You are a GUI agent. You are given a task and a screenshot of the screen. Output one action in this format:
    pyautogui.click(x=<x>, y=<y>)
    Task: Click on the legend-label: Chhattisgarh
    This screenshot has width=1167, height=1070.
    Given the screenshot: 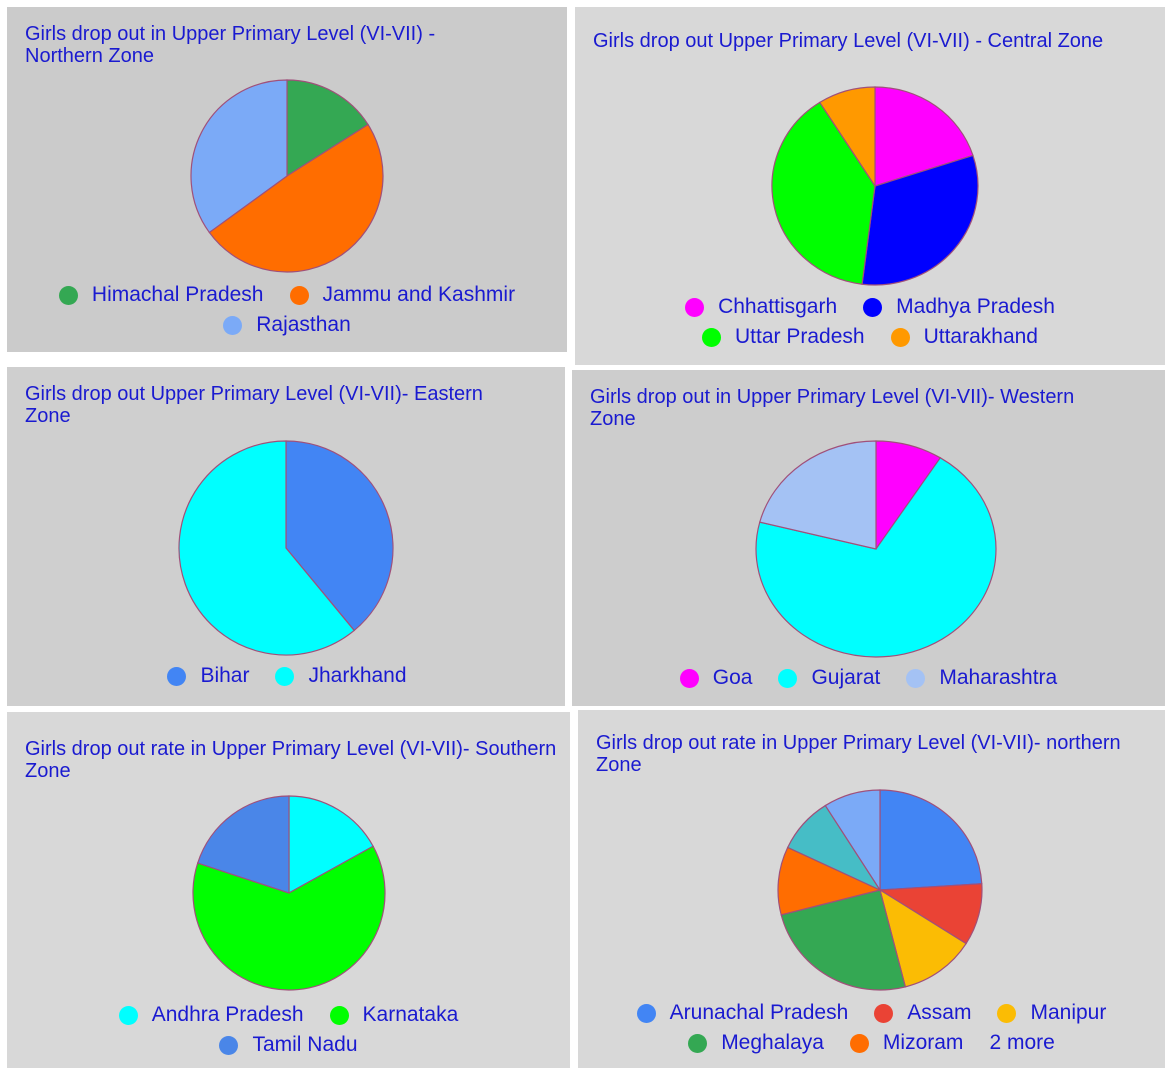 What is the action you would take?
    pyautogui.click(x=778, y=306)
    